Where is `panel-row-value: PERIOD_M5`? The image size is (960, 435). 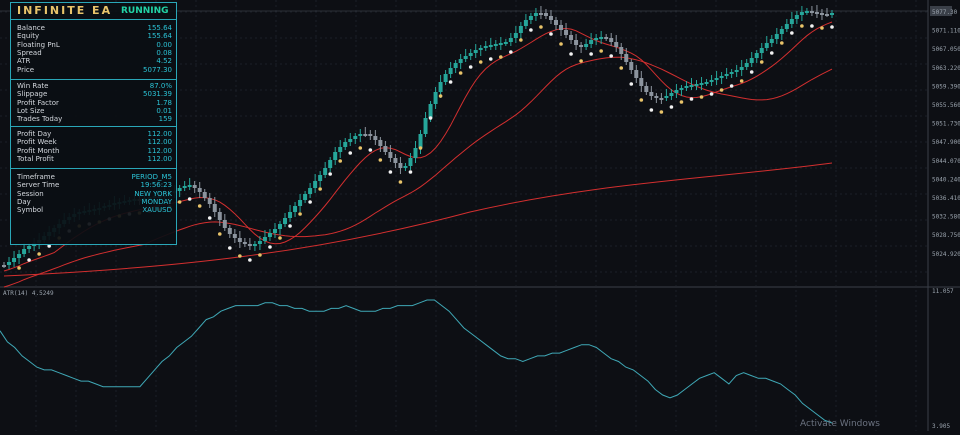
panel-row-value: PERIOD_M5 is located at coordinates (151, 177).